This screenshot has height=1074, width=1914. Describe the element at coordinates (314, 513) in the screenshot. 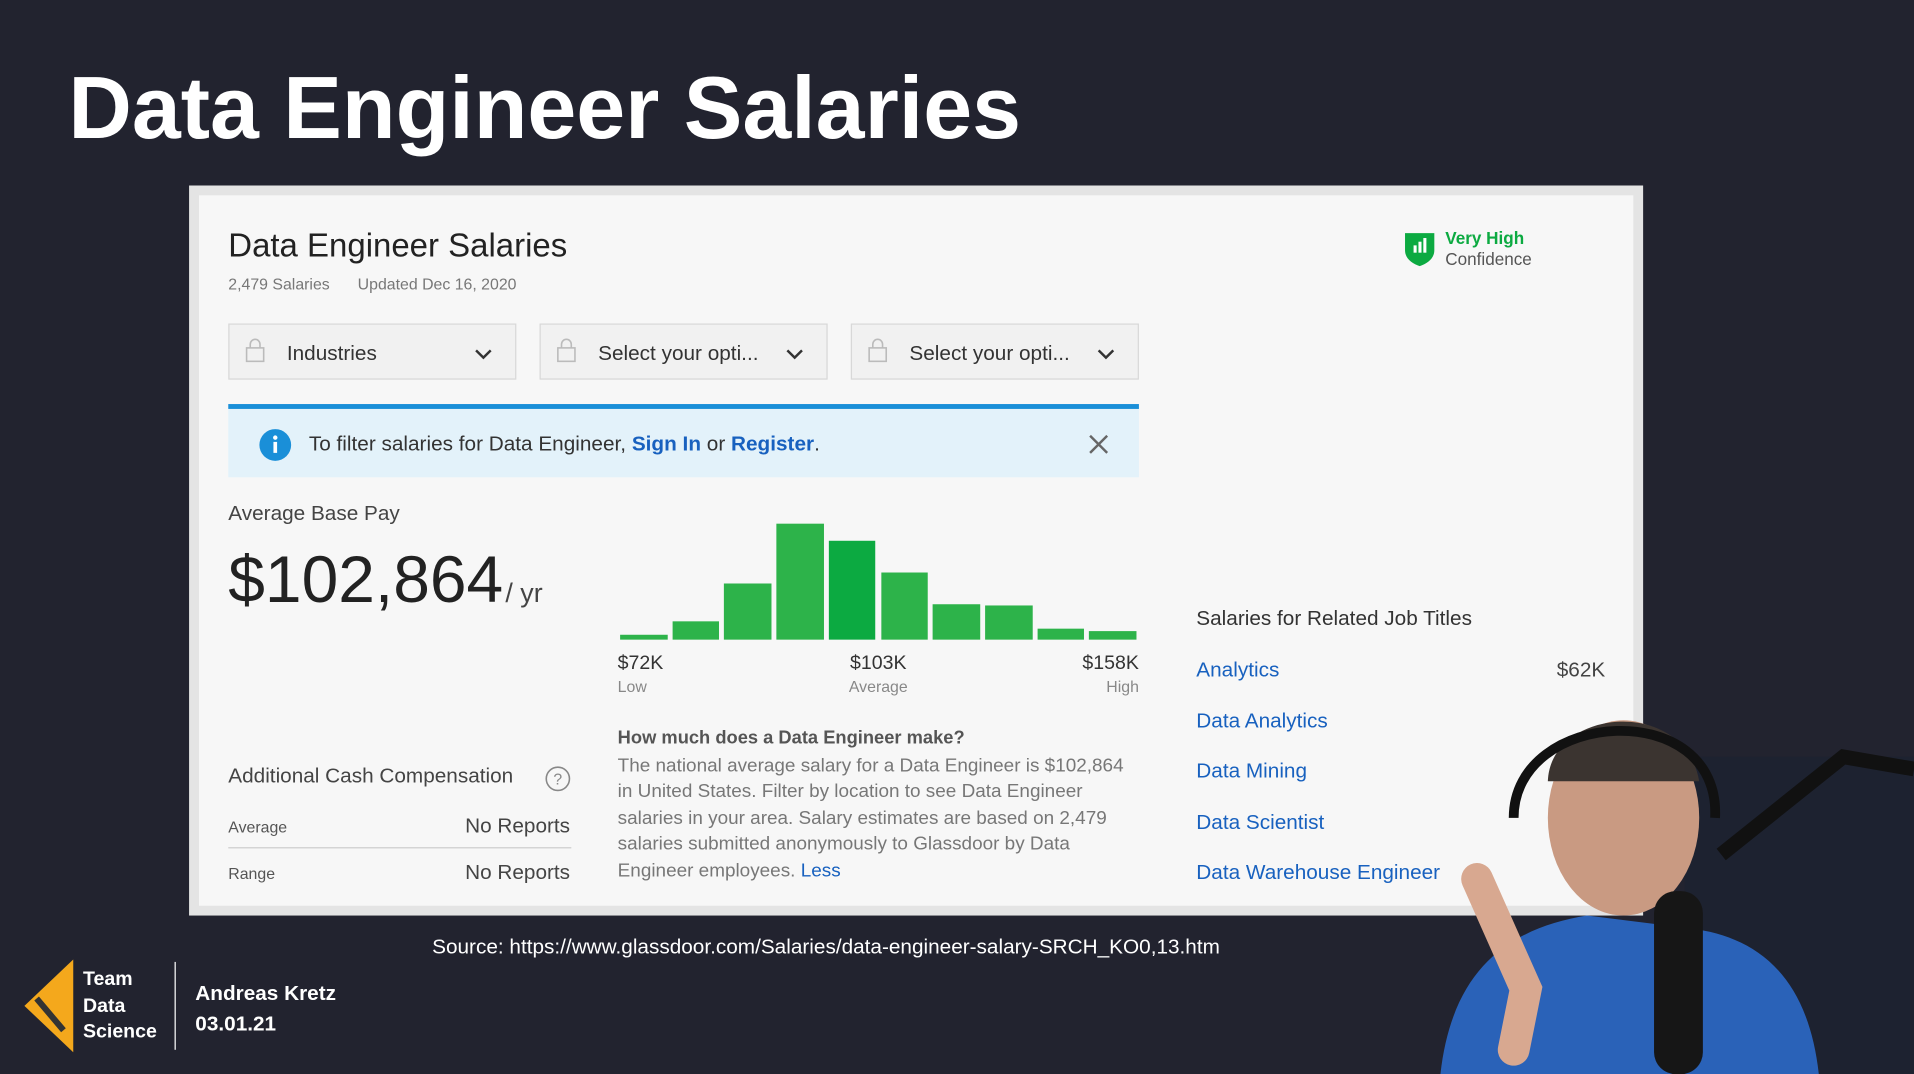

I see `avg-label: Average Base Pay` at that location.